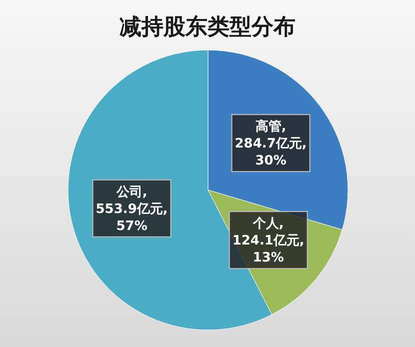 The width and height of the screenshot is (415, 347). I want to click on slice-label: 个人, 124.1亿元, 13%, so click(268, 241).